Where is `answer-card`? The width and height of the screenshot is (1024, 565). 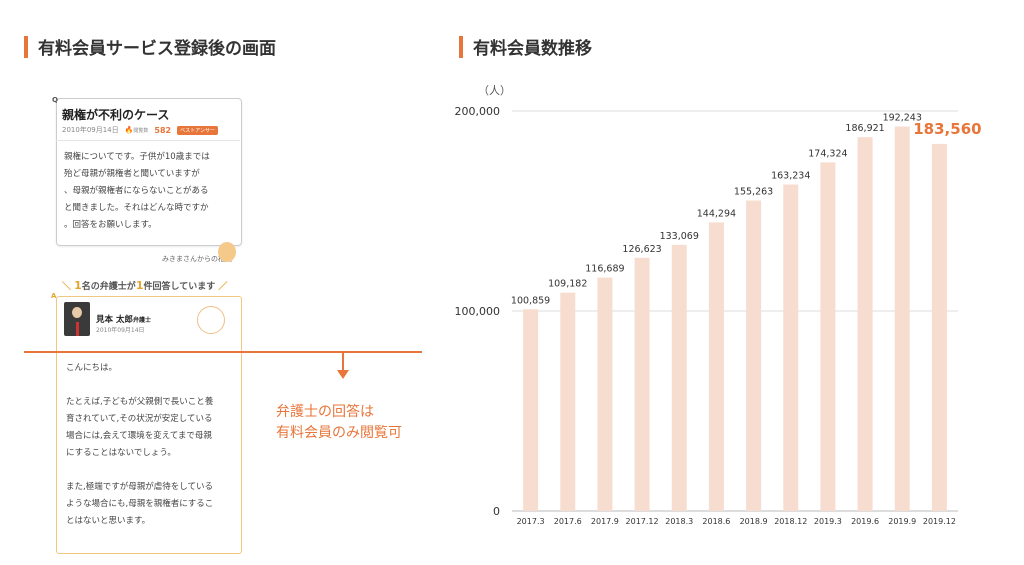 answer-card is located at coordinates (149, 425).